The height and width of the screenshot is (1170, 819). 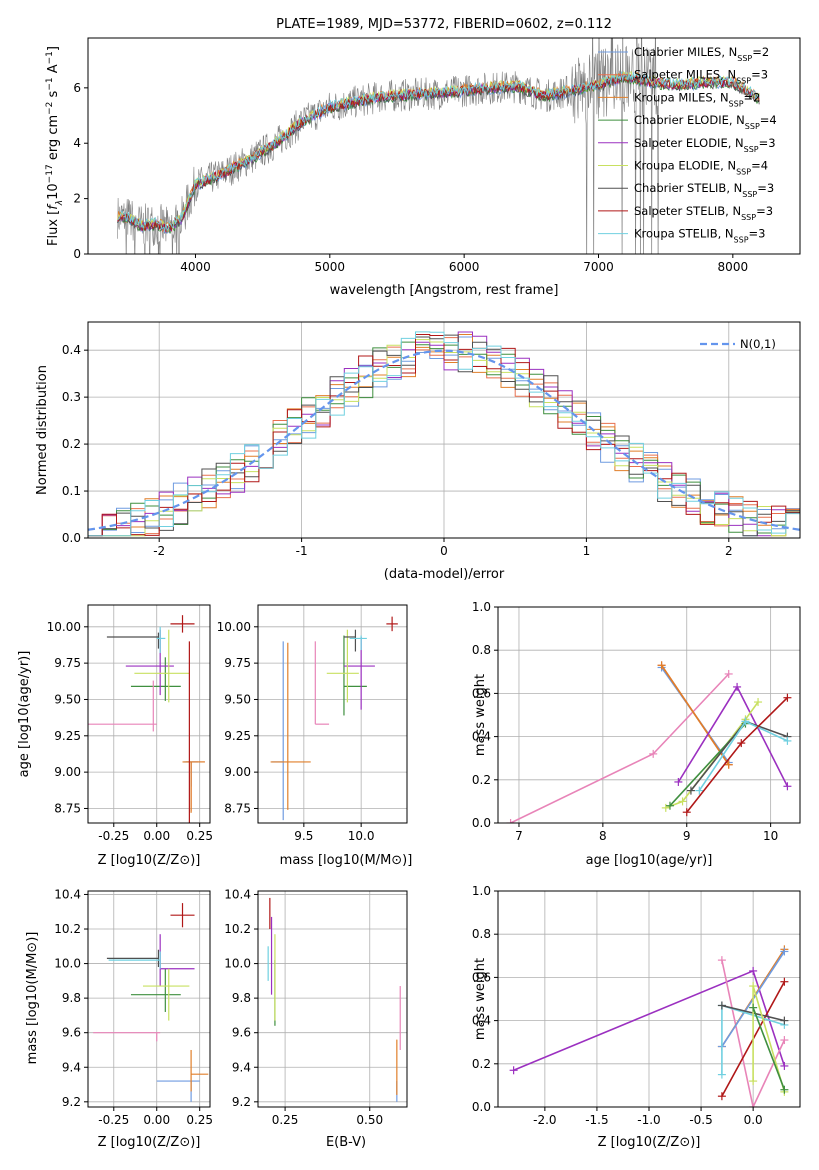 I want to click on weight-series-line, so click(x=769, y=1048).